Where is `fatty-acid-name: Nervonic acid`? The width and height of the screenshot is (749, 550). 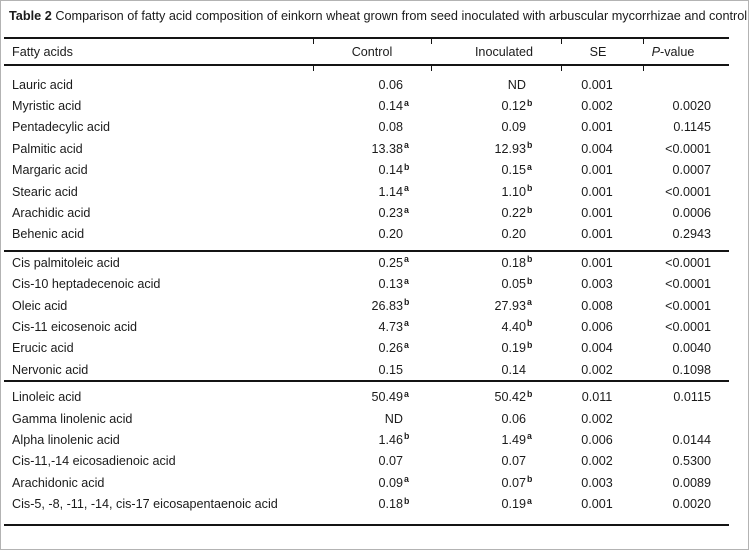 fatty-acid-name: Nervonic acid is located at coordinates (50, 369).